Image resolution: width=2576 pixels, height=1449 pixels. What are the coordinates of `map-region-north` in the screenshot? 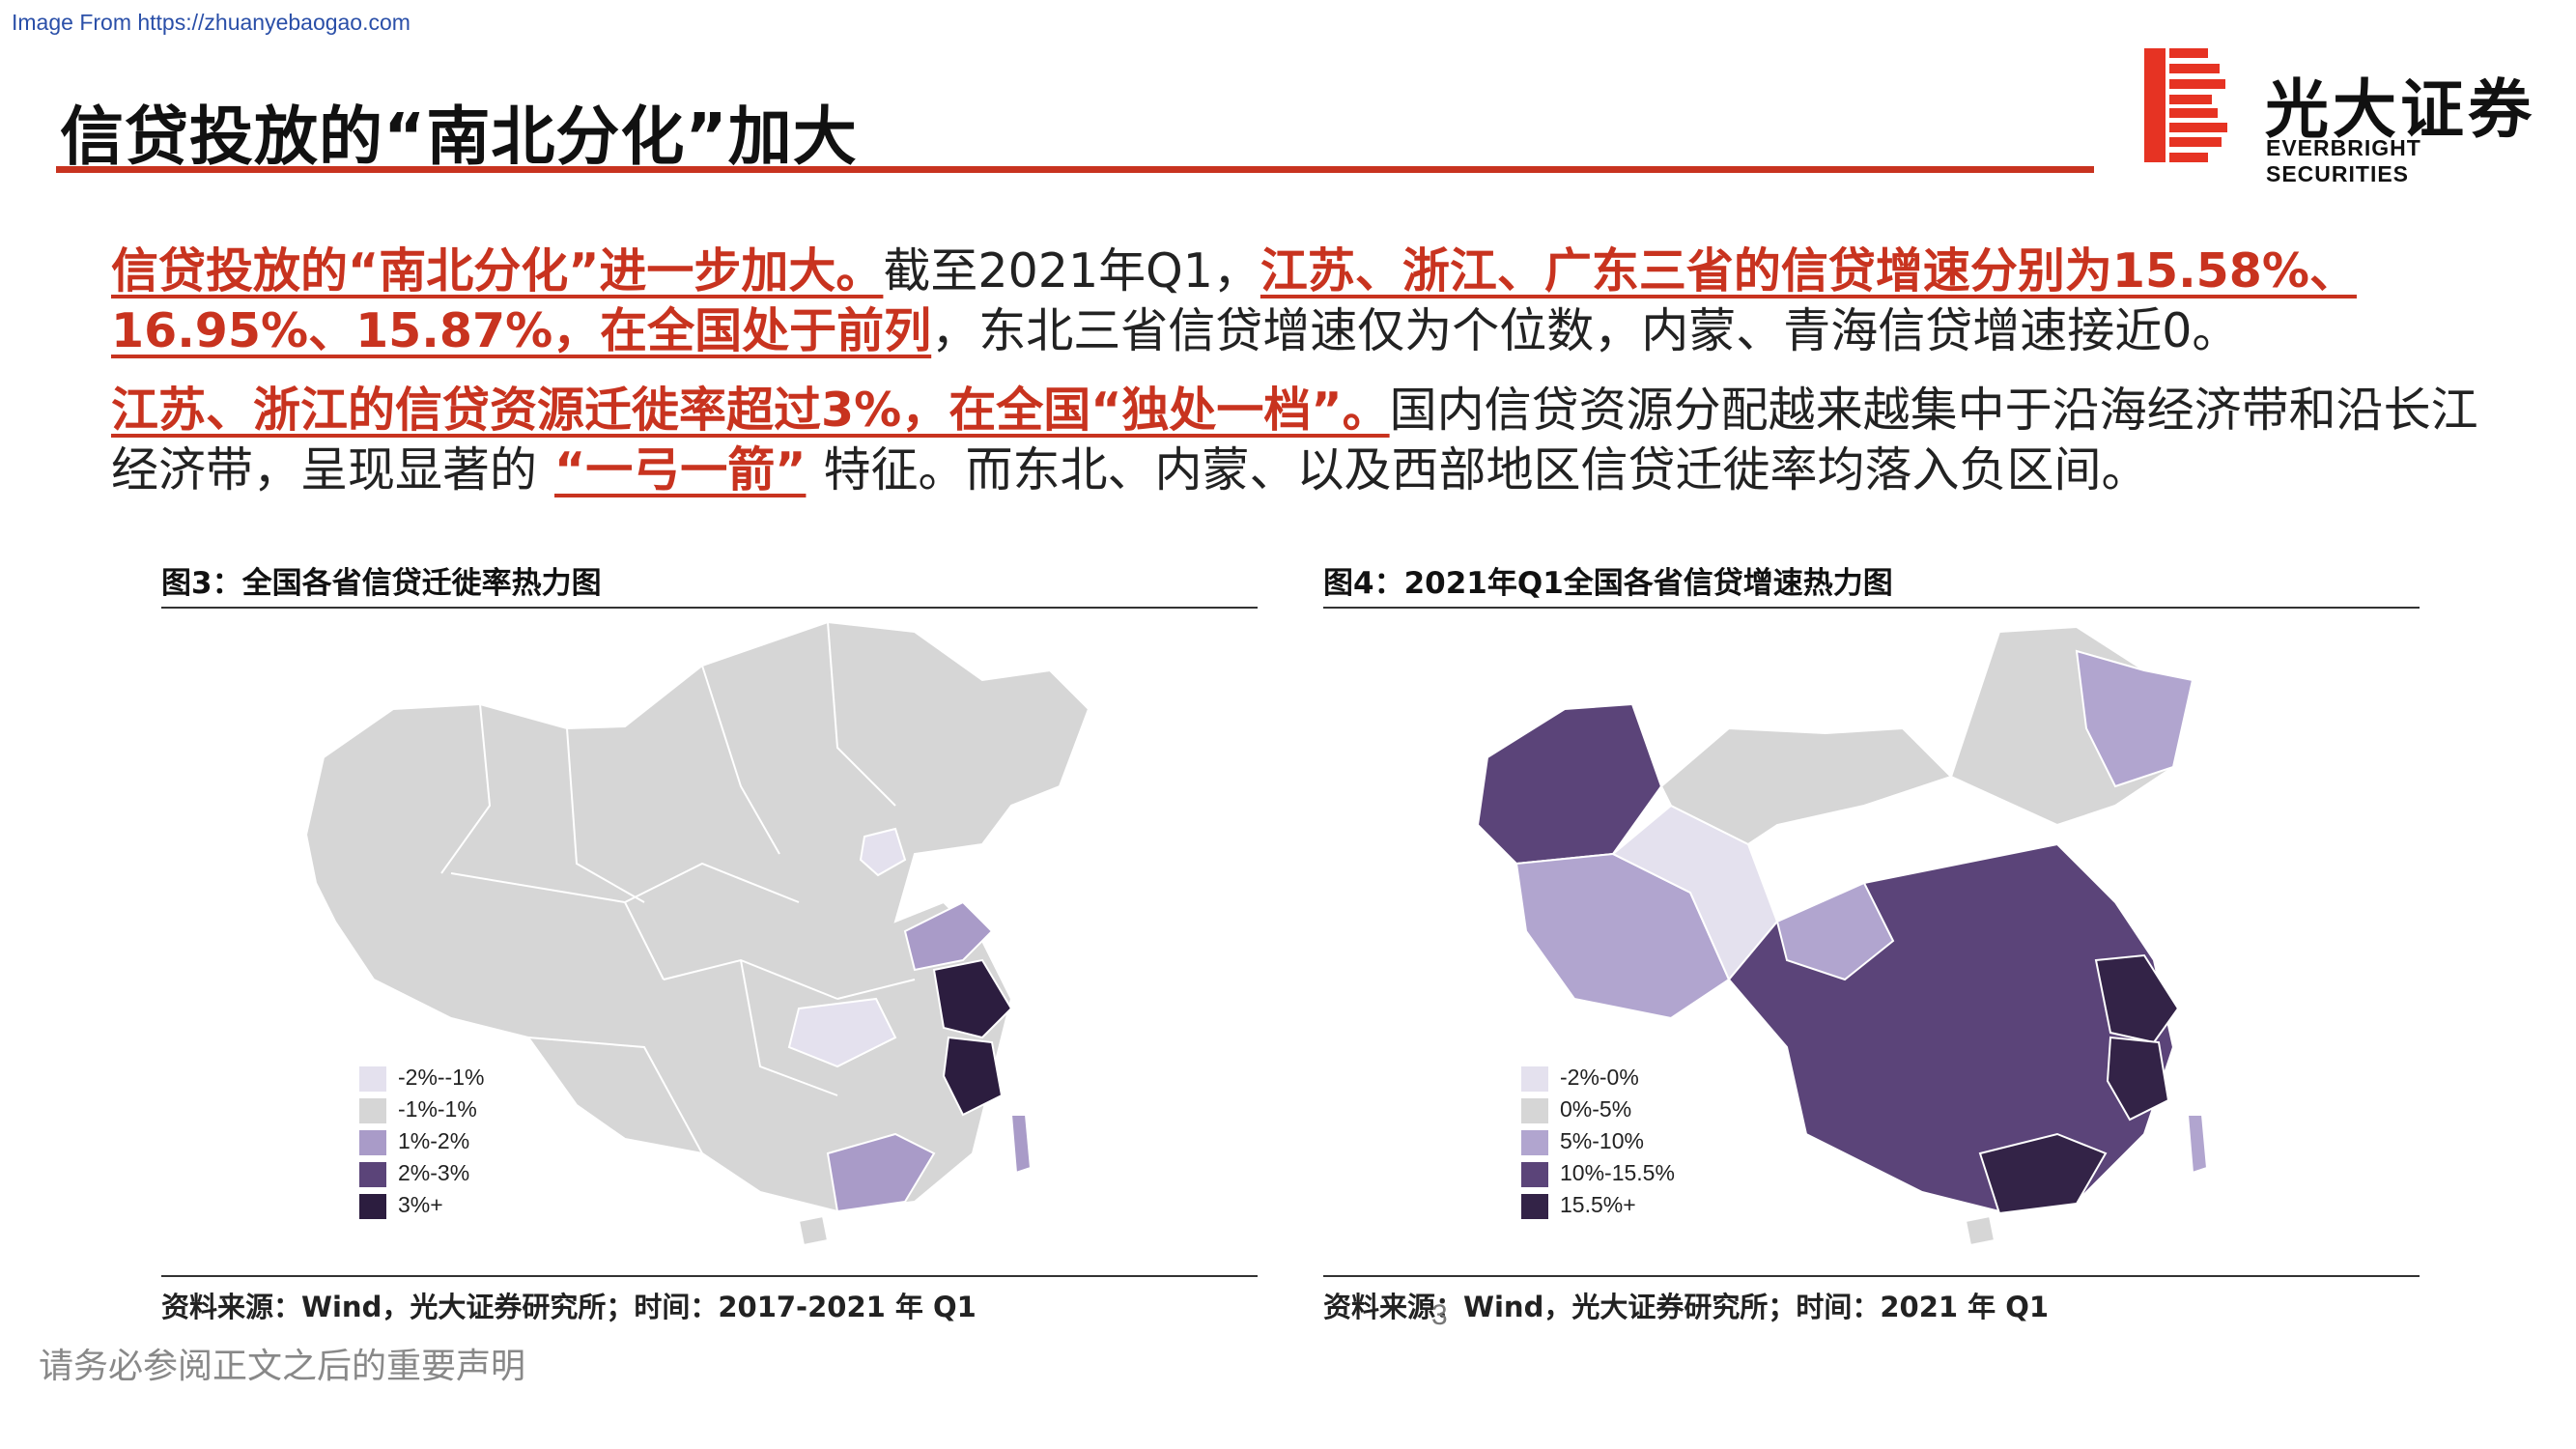 It's located at (1806, 786).